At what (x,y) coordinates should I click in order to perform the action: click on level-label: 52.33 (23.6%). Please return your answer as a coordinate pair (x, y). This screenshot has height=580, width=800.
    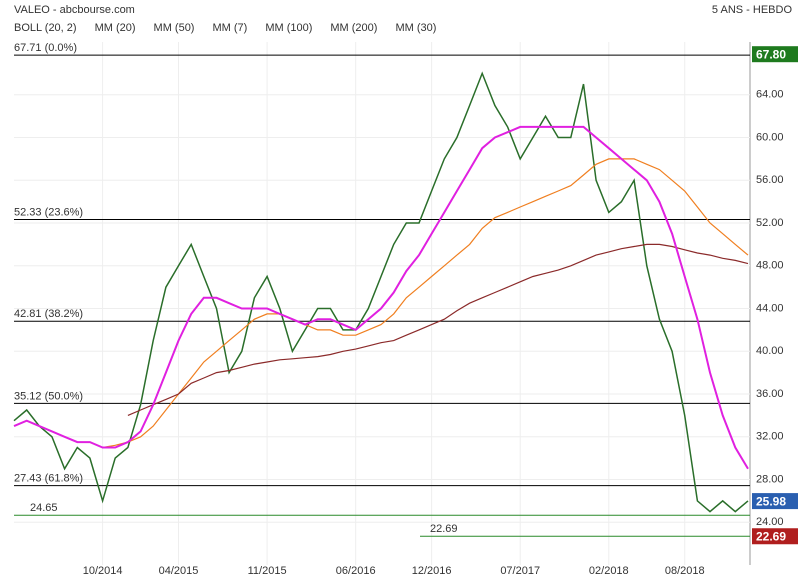
    Looking at the image, I should click on (48, 212).